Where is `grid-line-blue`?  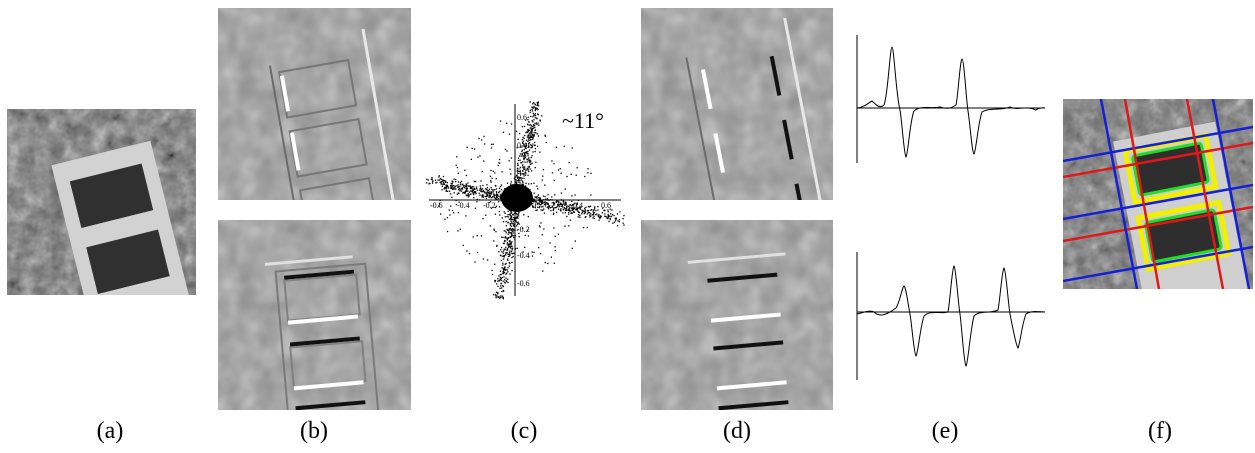
grid-line-blue is located at coordinates (1158, 264).